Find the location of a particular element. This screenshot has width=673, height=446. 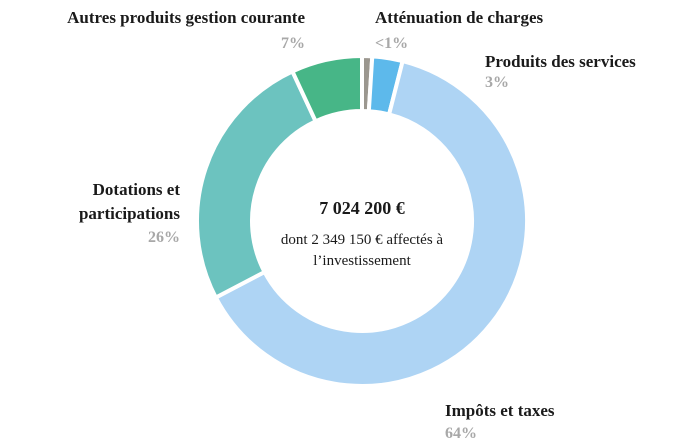

category-label: Impôts et taxes is located at coordinates (500, 410).